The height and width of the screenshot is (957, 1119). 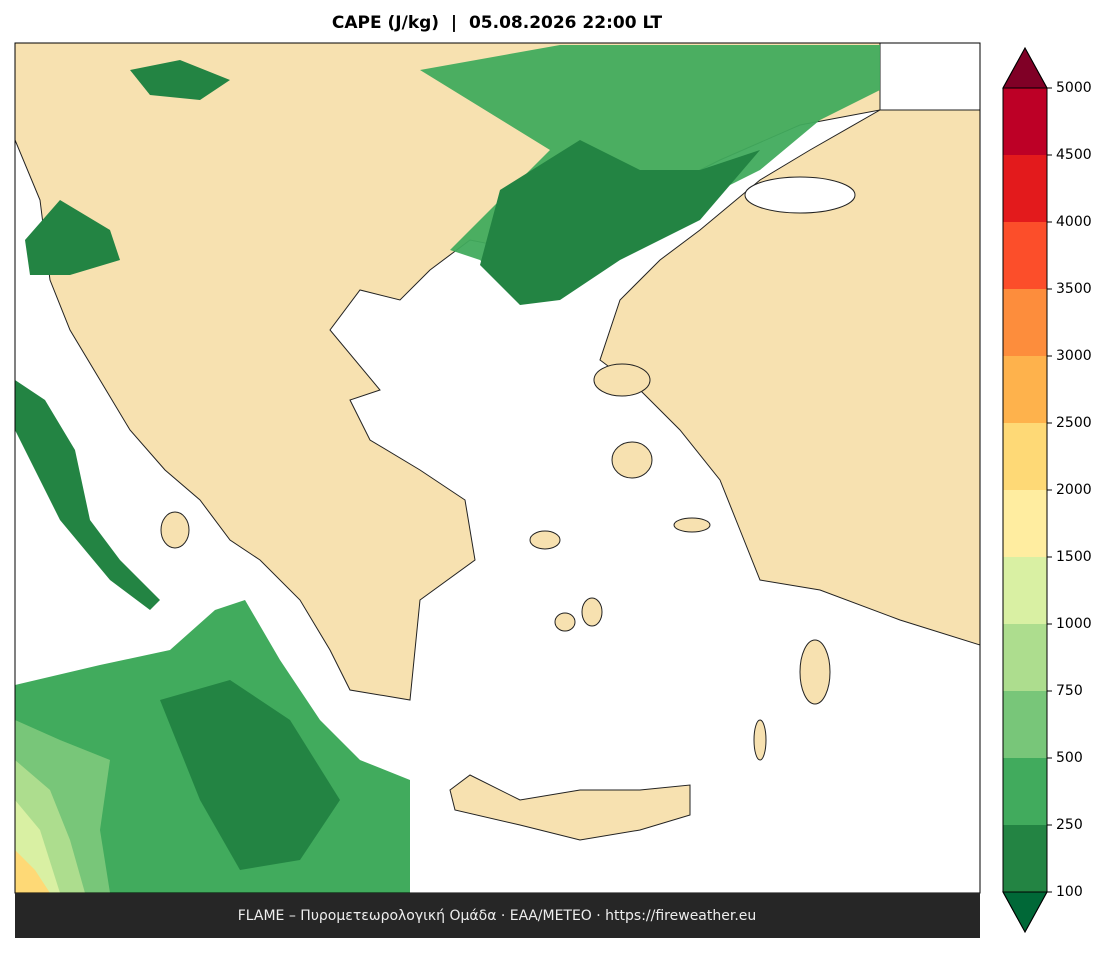 What do you see at coordinates (87, 495) in the screenshot?
I see `cape-field-ionian` at bounding box center [87, 495].